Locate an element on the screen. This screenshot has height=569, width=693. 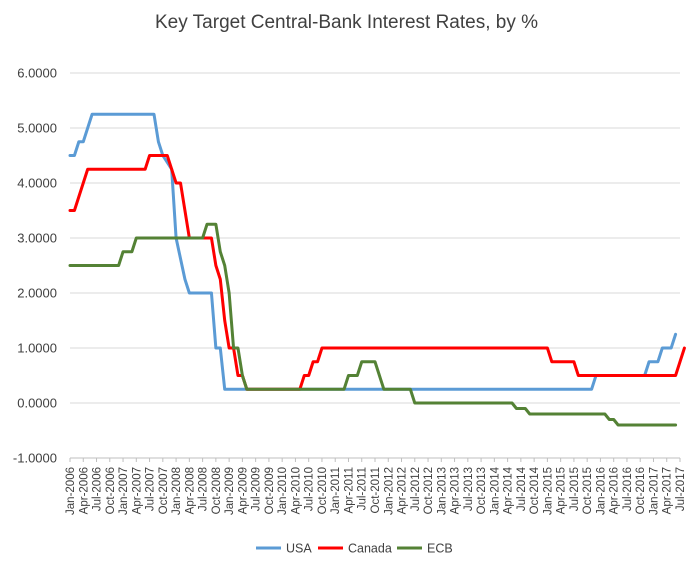
x-tick-label: Oct-2011 is located at coordinates (376, 490).